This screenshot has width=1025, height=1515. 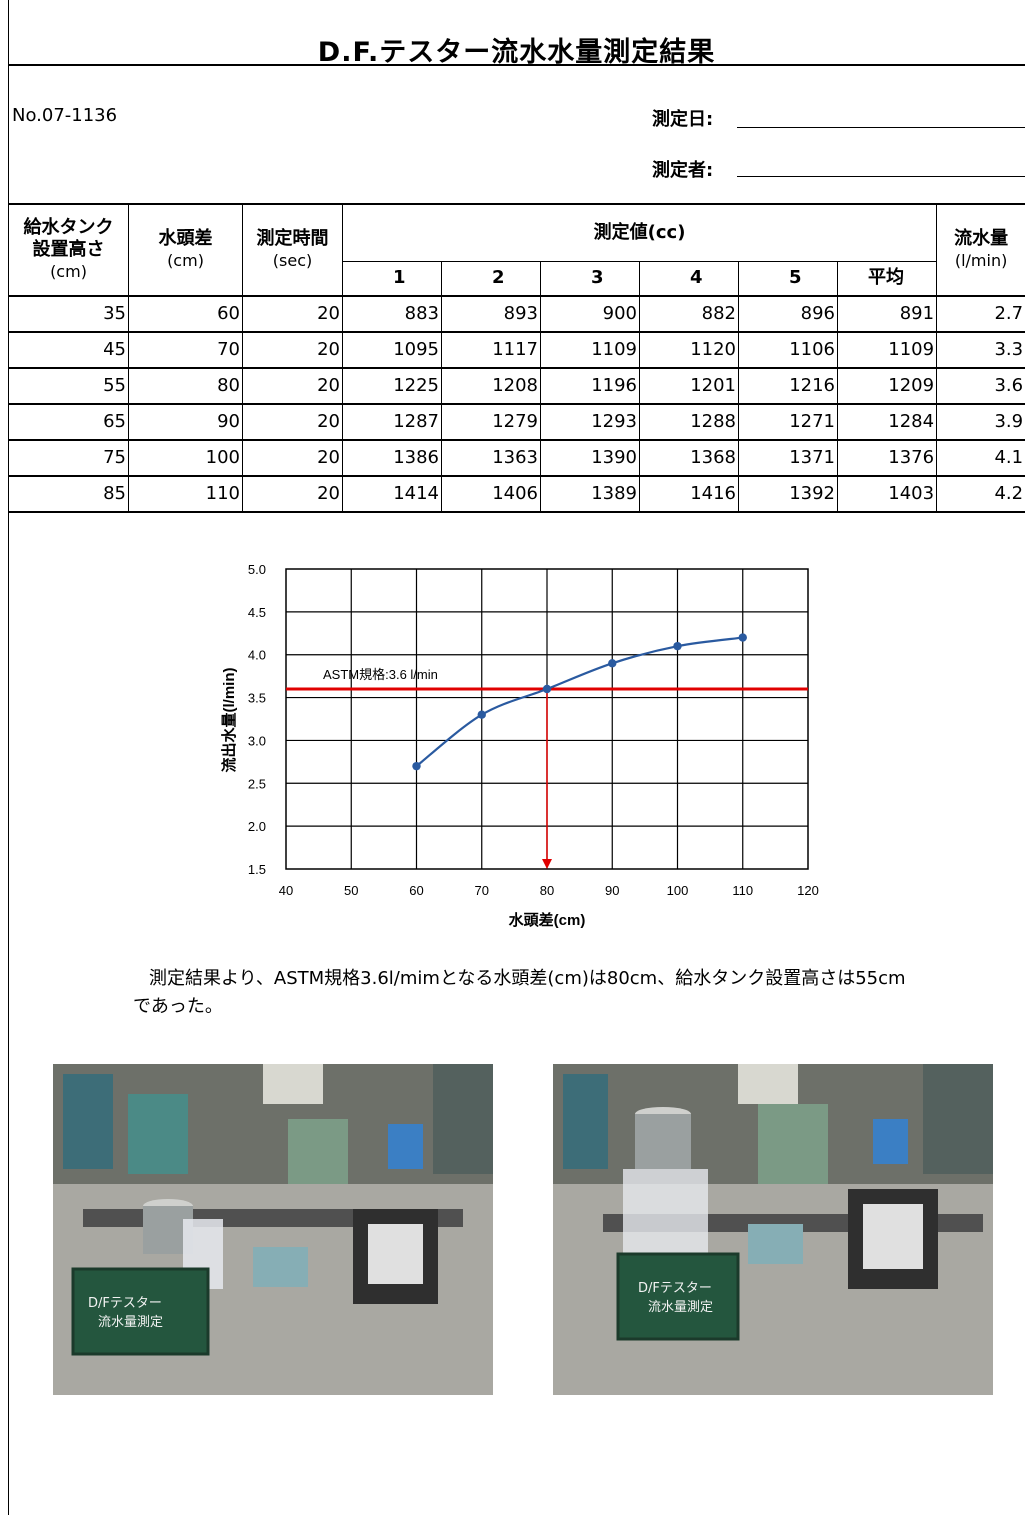 I want to click on drop-arrow-head, so click(x=547, y=864).